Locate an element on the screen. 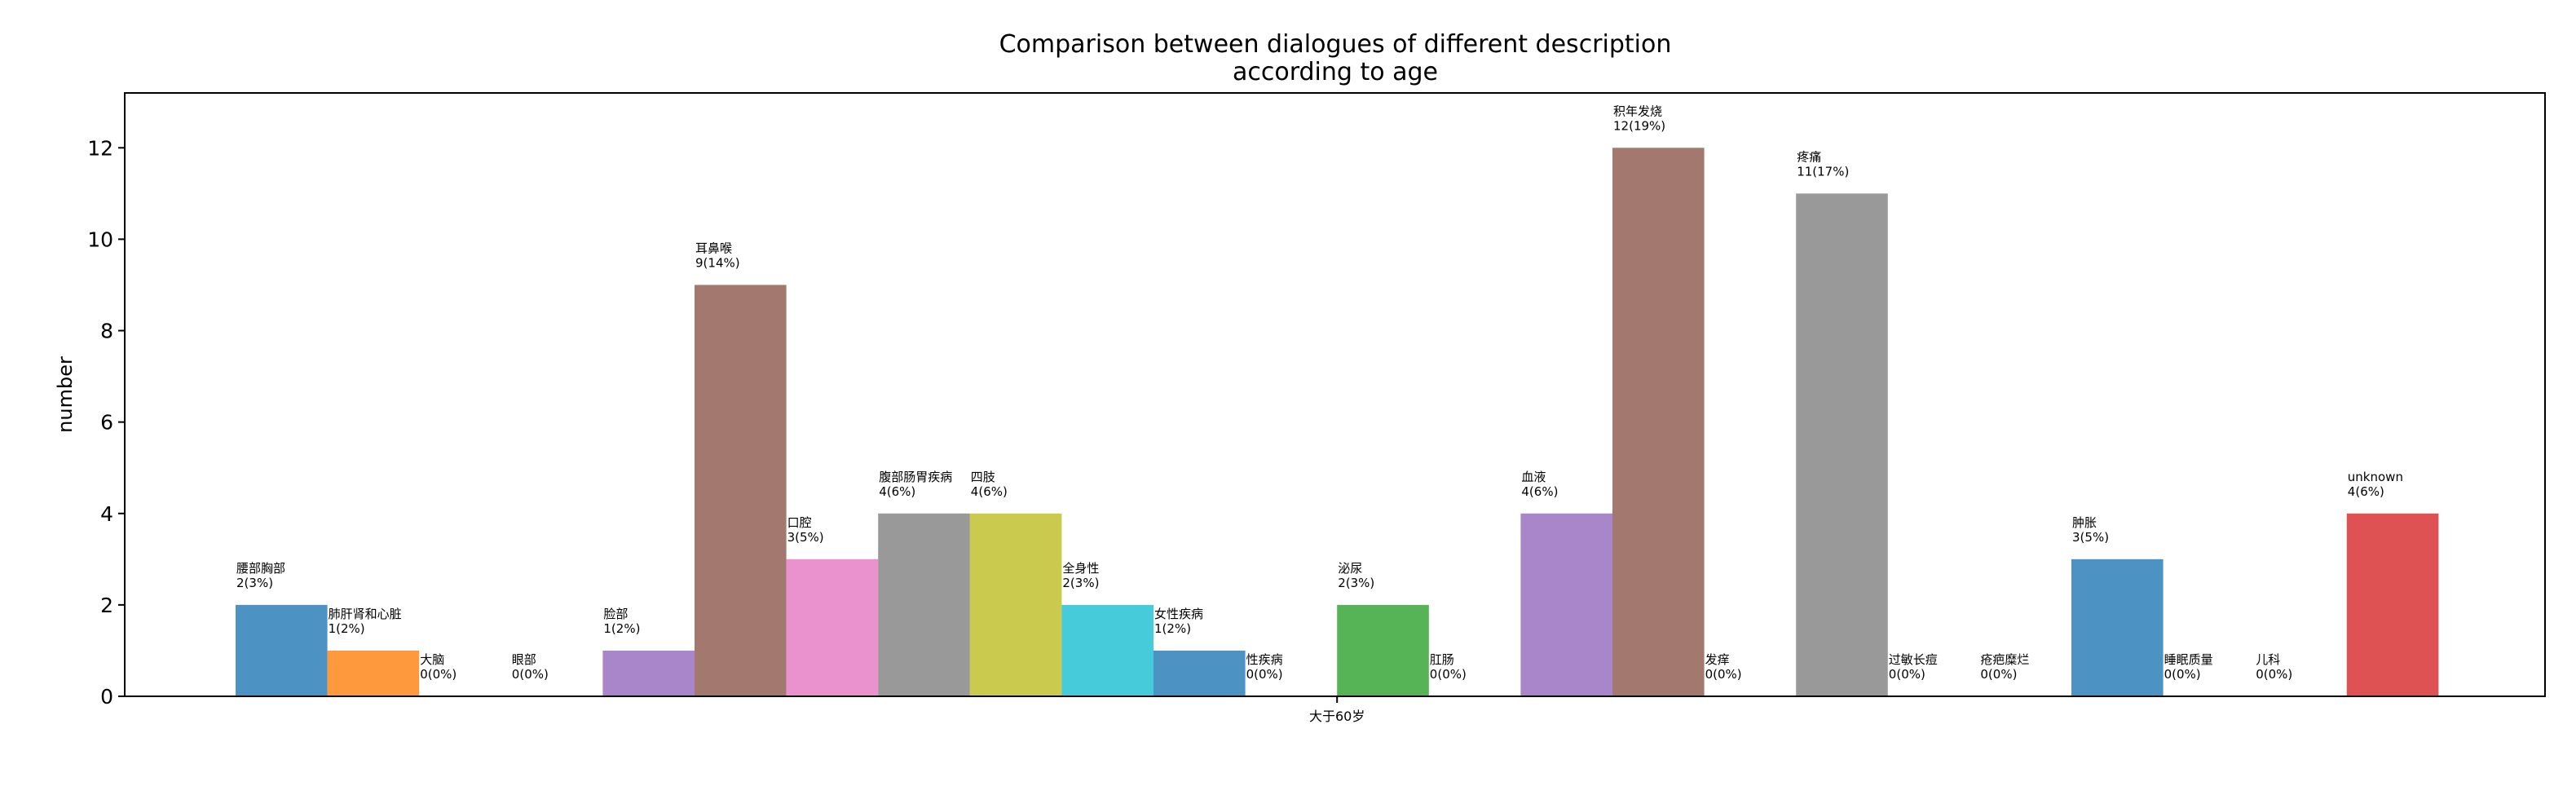  data-label: 发痒 0(0%) is located at coordinates (1723, 667).